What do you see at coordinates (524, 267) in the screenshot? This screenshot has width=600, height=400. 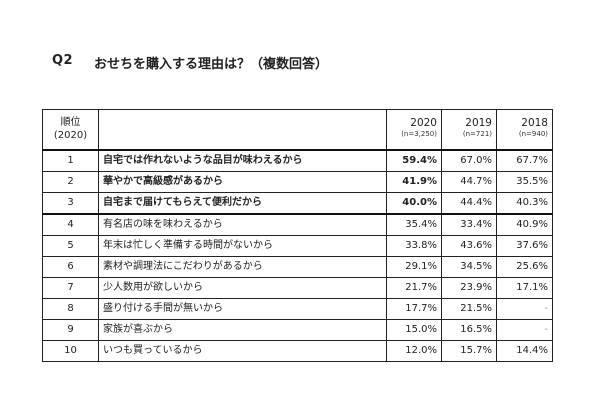 I see `value-2018-cell: 25.6%` at bounding box center [524, 267].